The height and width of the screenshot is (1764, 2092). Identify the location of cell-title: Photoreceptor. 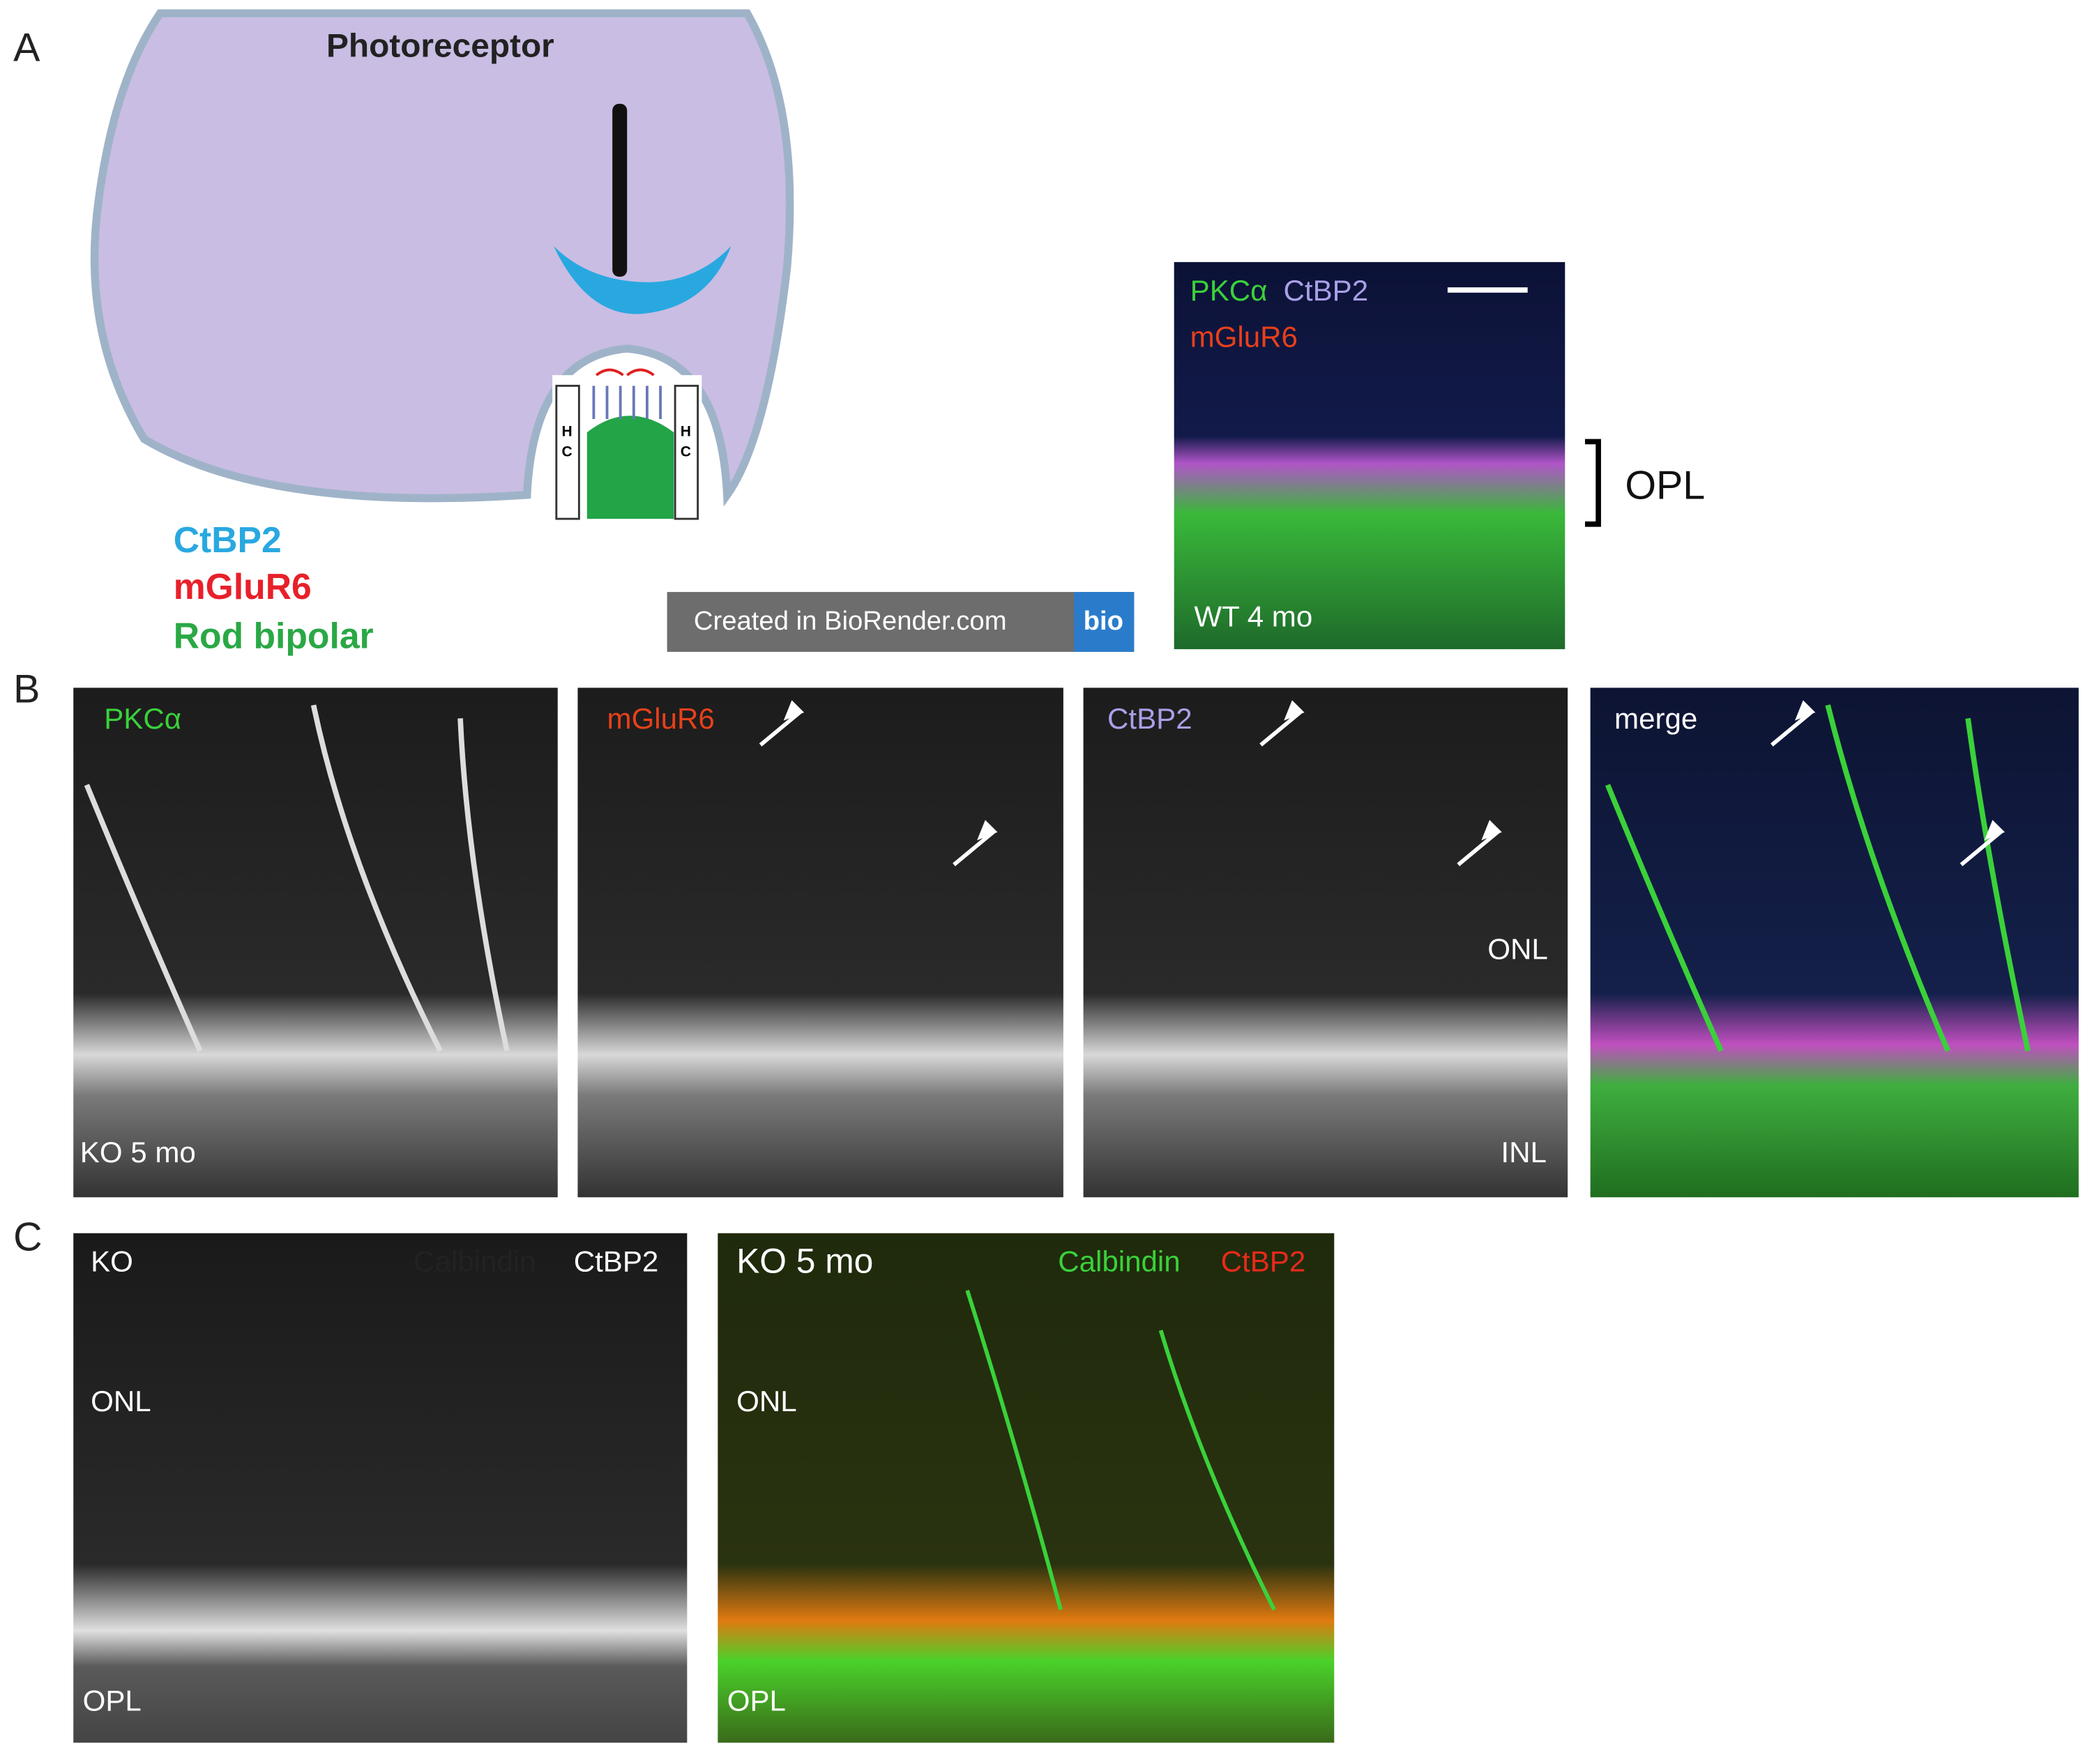
(440, 45).